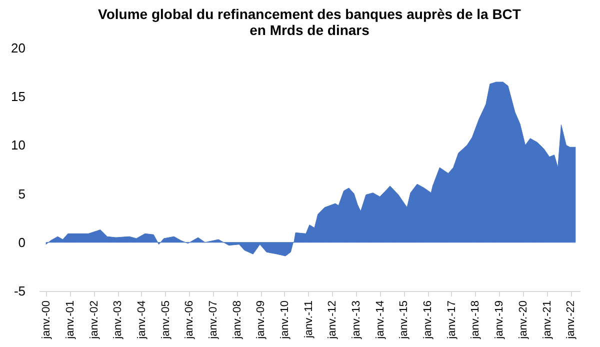  I want to click on x-tick-label: janv.-18, so click(476, 320).